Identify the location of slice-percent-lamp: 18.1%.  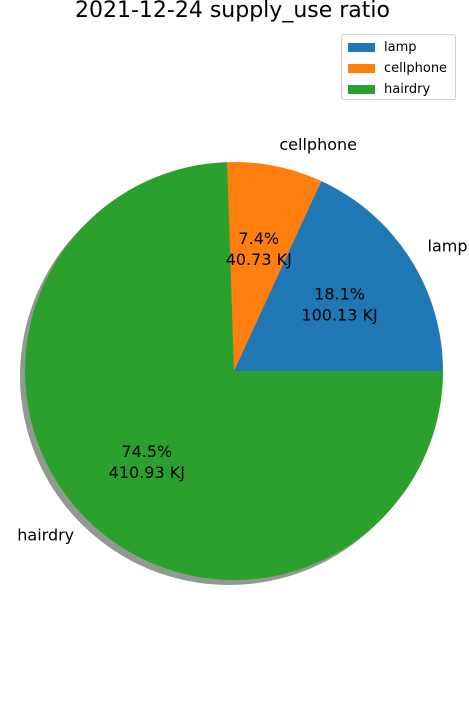
(339, 293).